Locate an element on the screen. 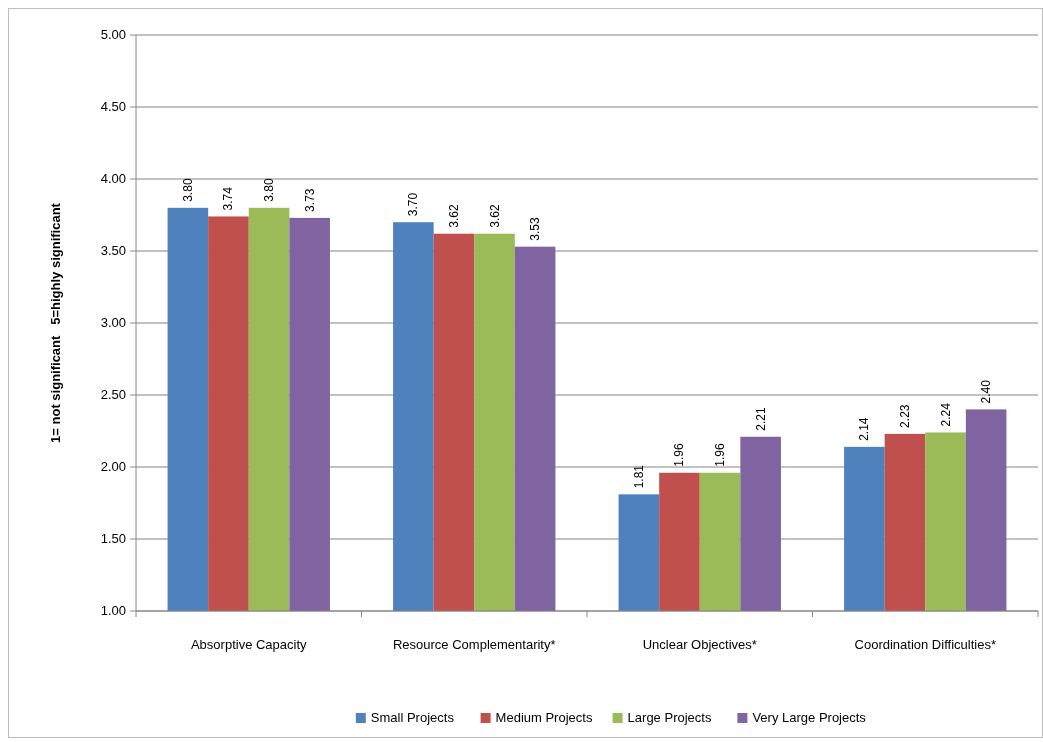 The width and height of the screenshot is (1043, 742). y-tick-label: 2.00 is located at coordinates (113, 466).